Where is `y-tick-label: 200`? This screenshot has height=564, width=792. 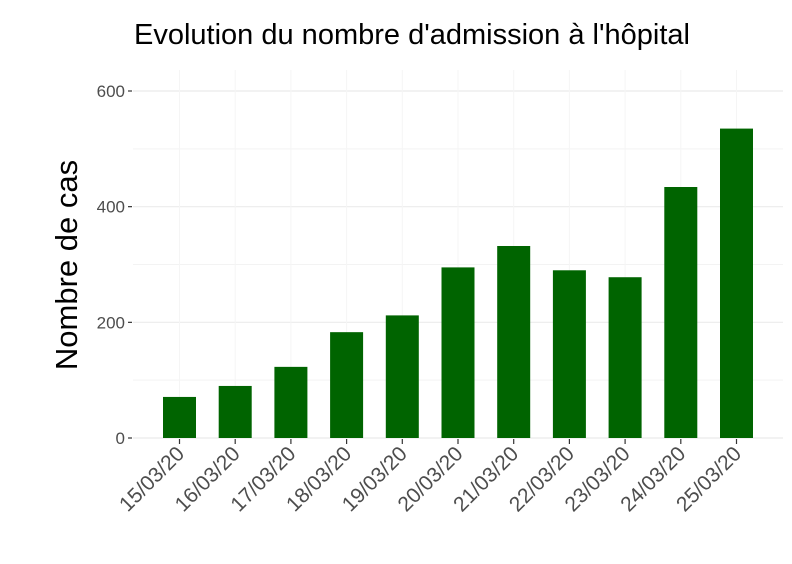
y-tick-label: 200 is located at coordinates (111, 322).